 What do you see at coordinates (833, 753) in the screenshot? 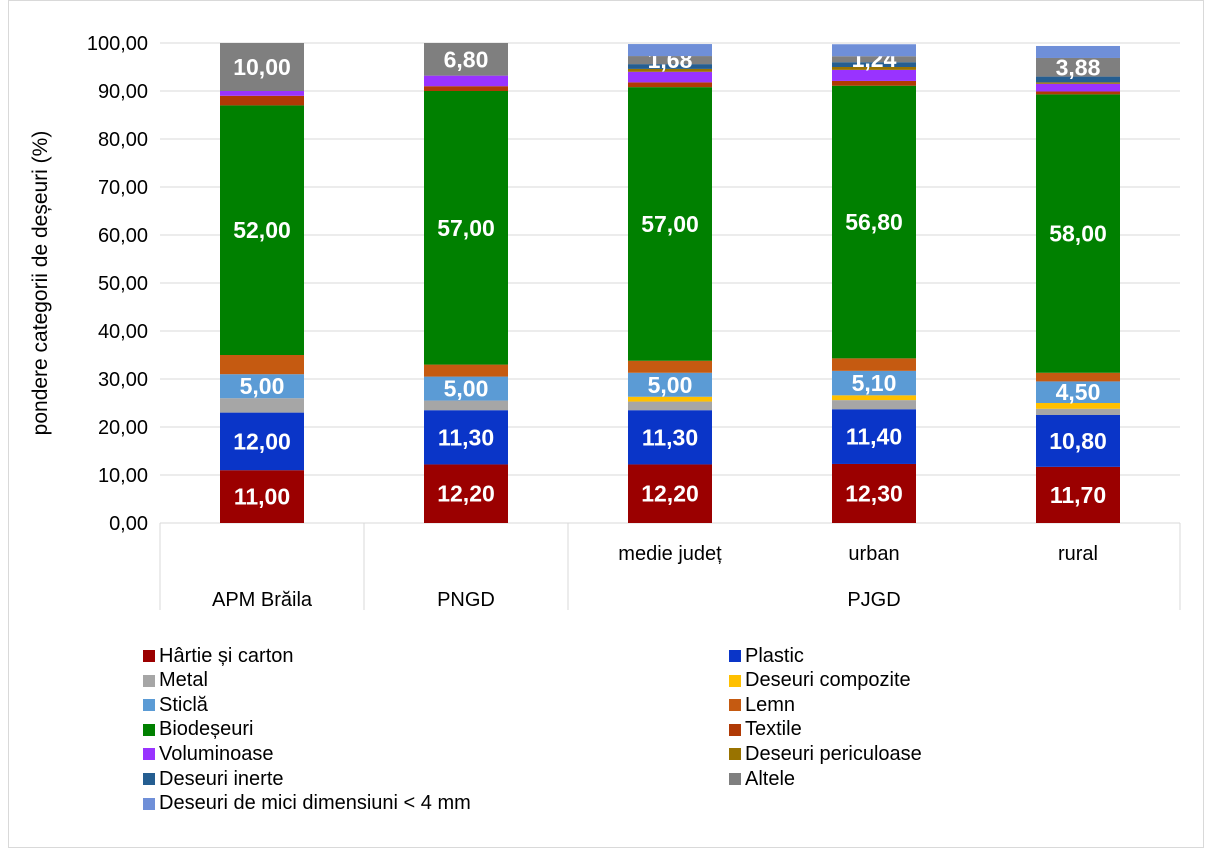
I see `legend-label: Deseuri periculoase` at bounding box center [833, 753].